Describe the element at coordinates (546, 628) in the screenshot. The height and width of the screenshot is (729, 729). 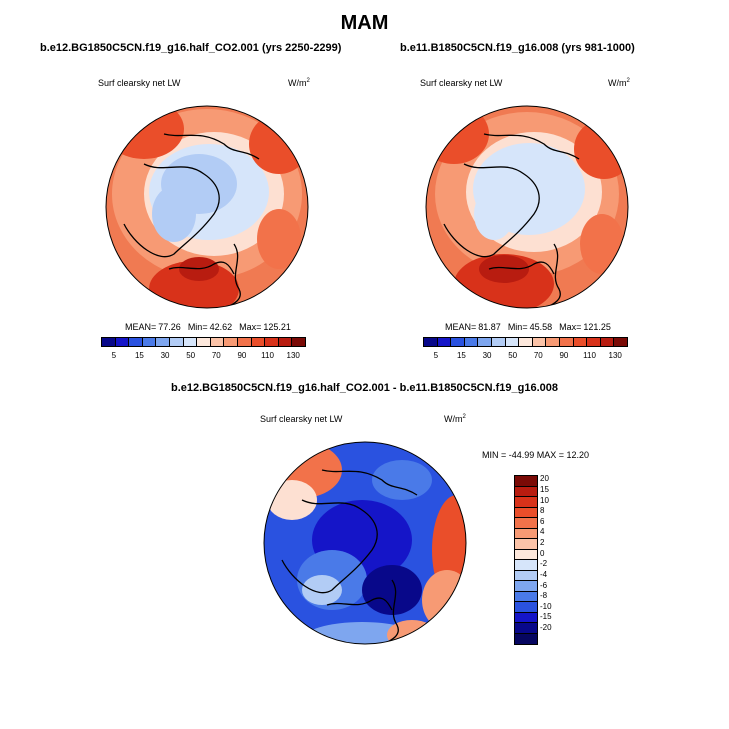
I see `colorbar-tick: -20` at that location.